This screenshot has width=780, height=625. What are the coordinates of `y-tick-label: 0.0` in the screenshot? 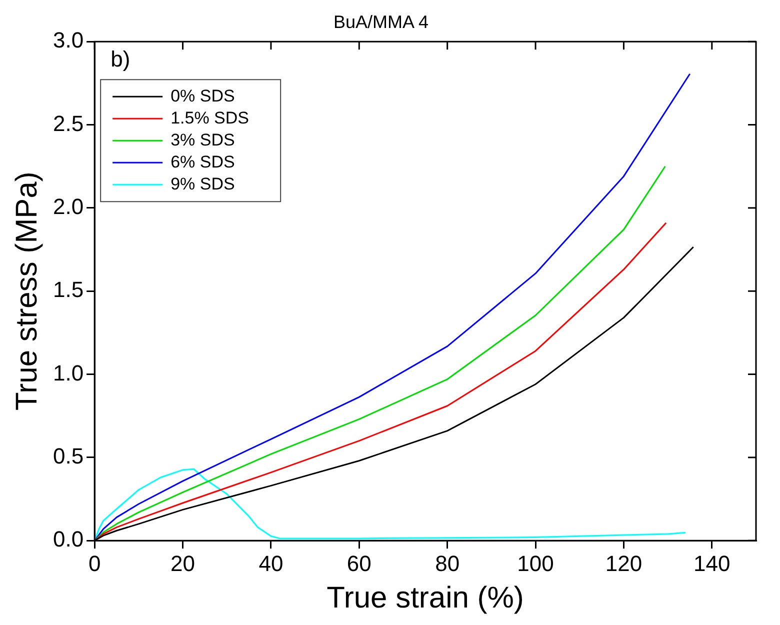 It's located at (68, 539).